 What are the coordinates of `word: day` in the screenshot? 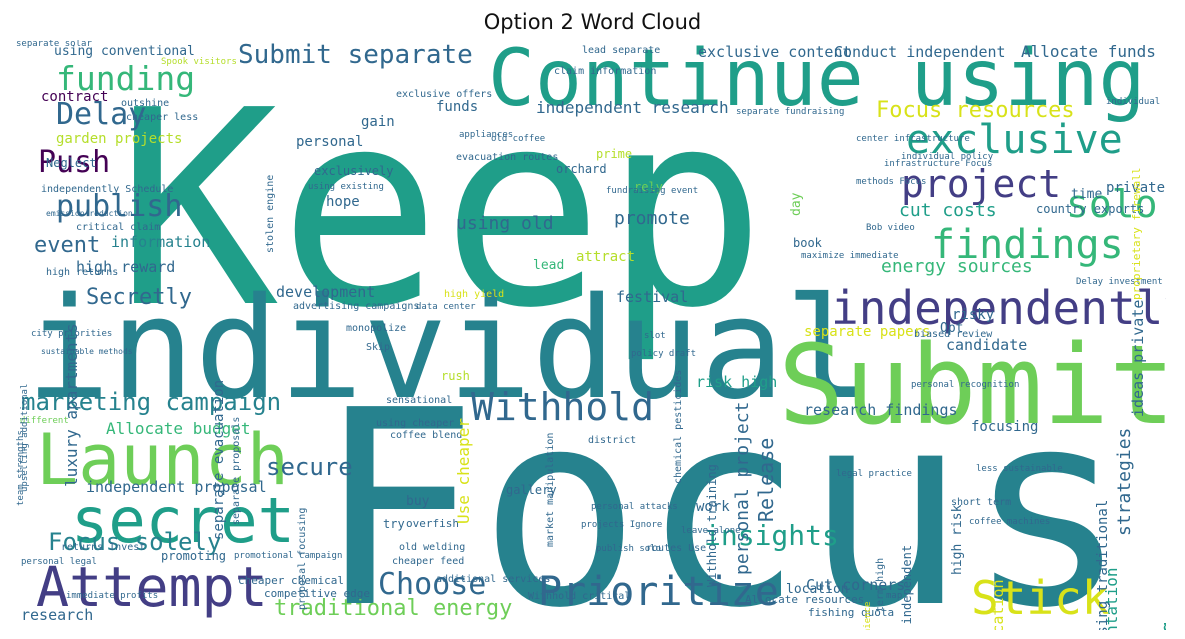 It's located at (796, 204).